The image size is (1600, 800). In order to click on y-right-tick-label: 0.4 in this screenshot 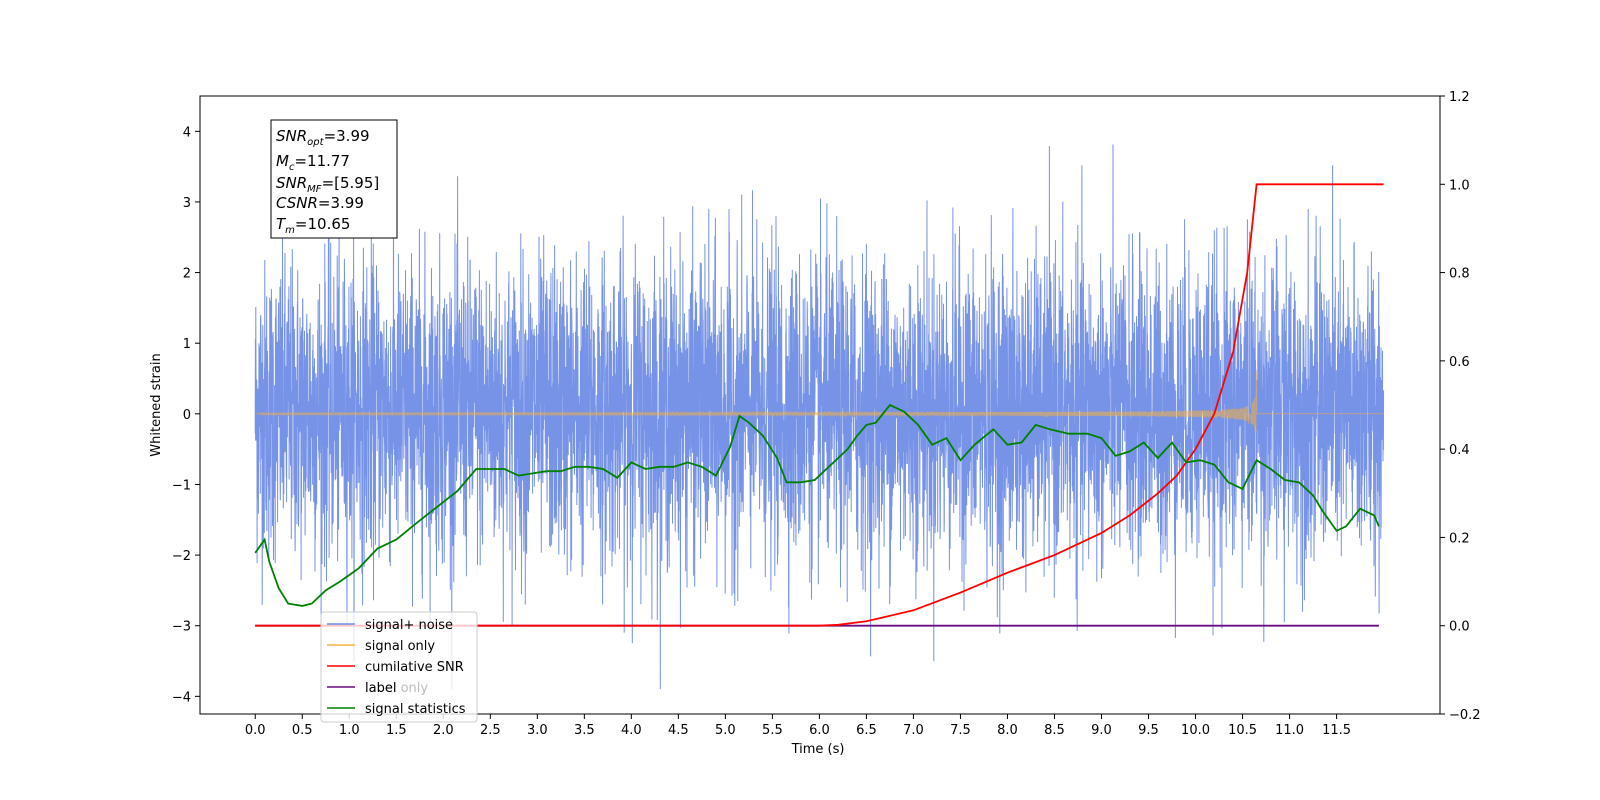, I will do `click(1459, 450)`.